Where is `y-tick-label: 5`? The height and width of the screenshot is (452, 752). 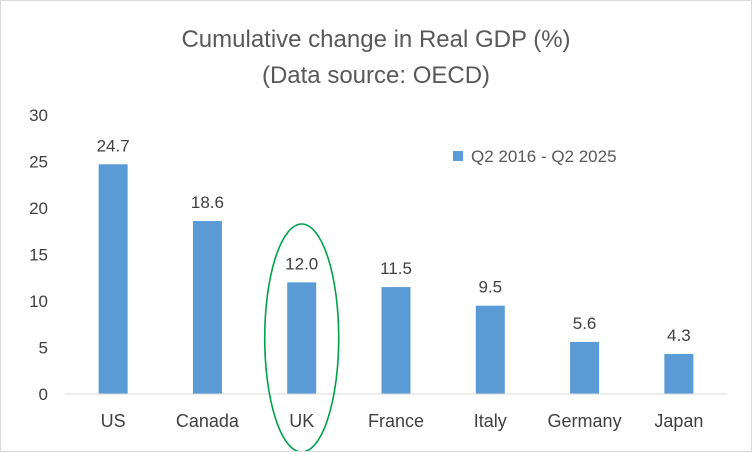 y-tick-label: 5 is located at coordinates (43, 348).